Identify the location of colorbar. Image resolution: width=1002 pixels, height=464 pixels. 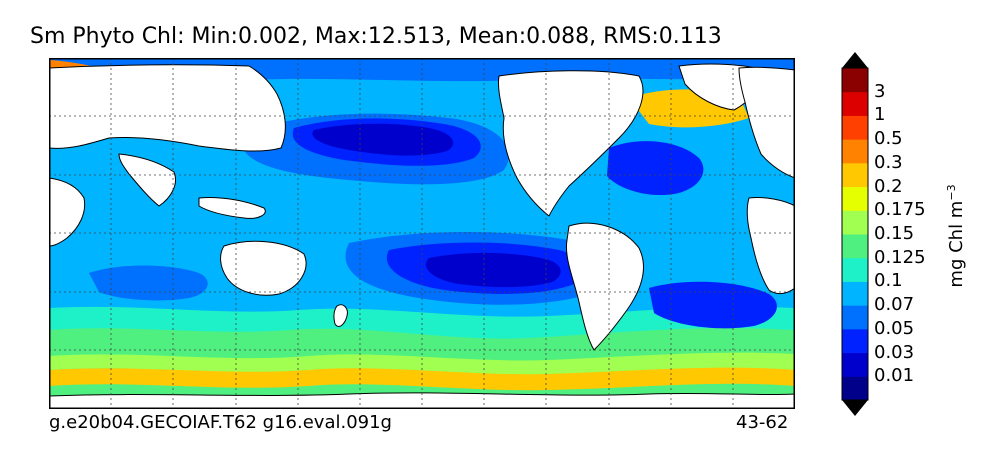
(855, 234).